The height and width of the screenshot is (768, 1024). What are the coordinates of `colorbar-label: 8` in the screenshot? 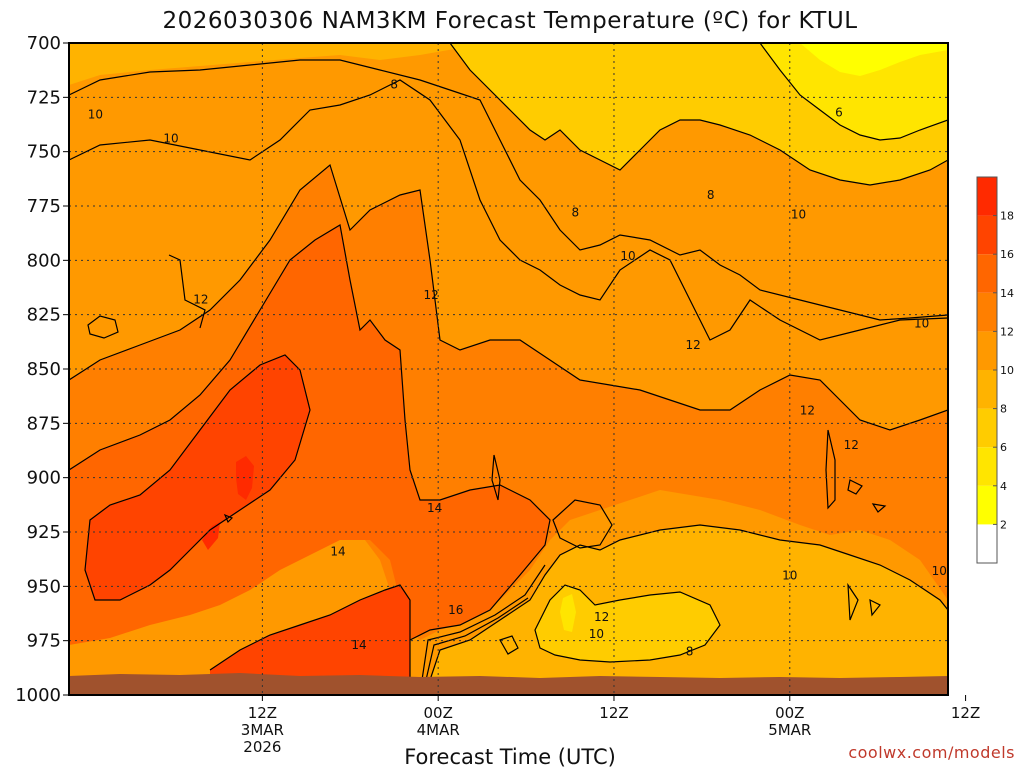 It's located at (1003, 409).